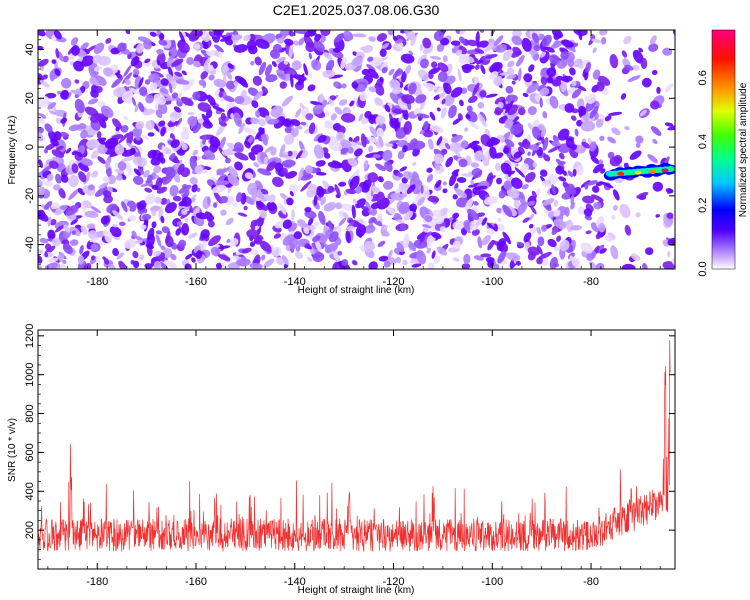 This screenshot has width=750, height=600. I want to click on chart-title: C2E1.2025.037.08.06.G30, so click(356, 10).